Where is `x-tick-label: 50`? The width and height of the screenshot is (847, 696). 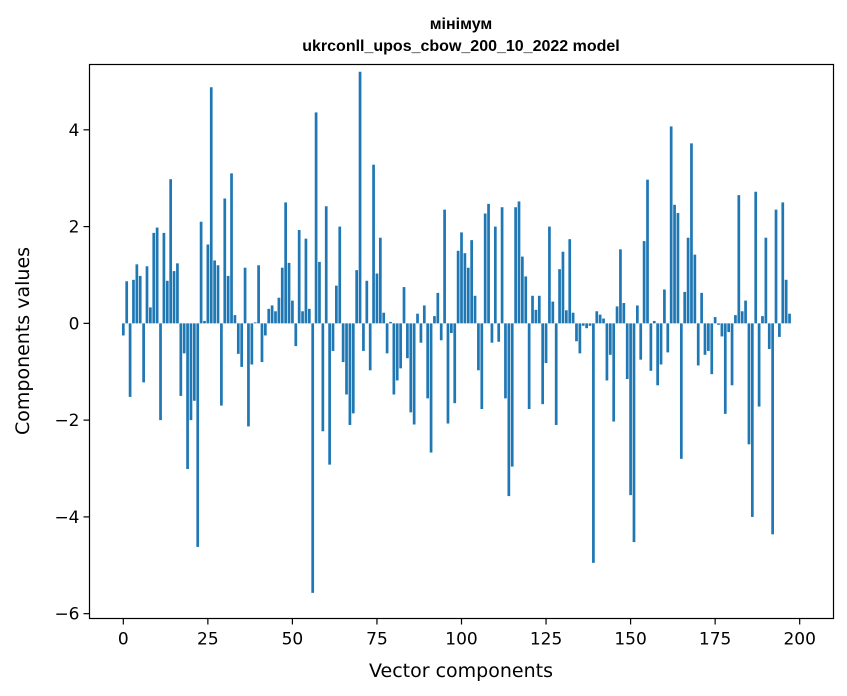
x-tick-label: 50 is located at coordinates (293, 640).